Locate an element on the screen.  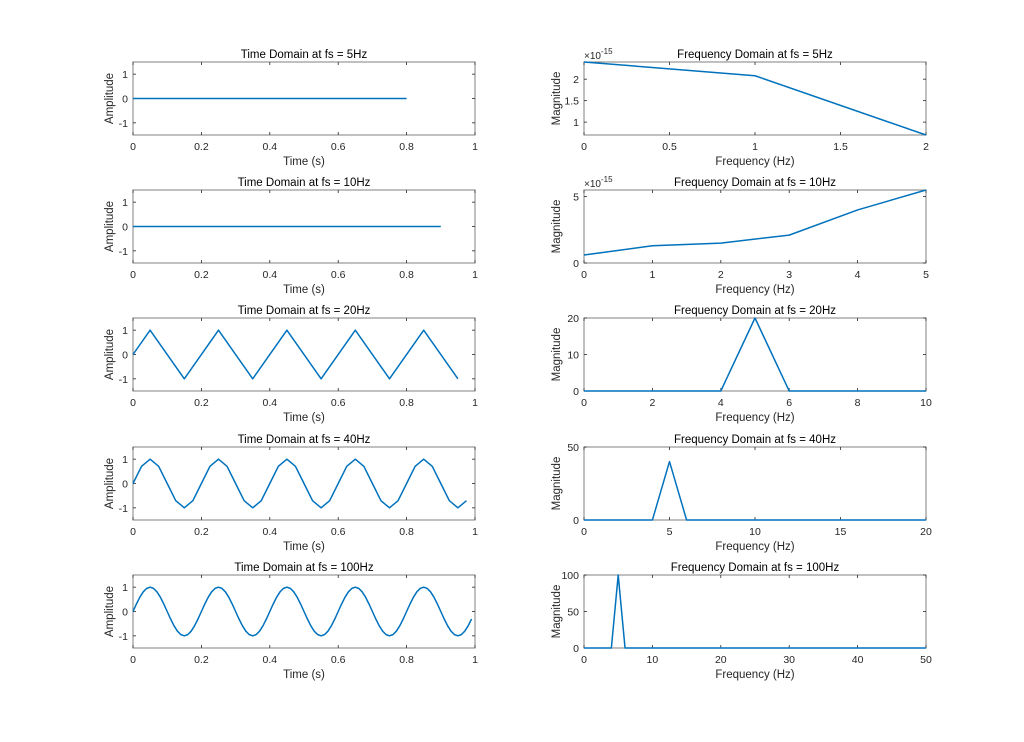
subplot-title: Time Domain at fs = 40Hz is located at coordinates (304, 440).